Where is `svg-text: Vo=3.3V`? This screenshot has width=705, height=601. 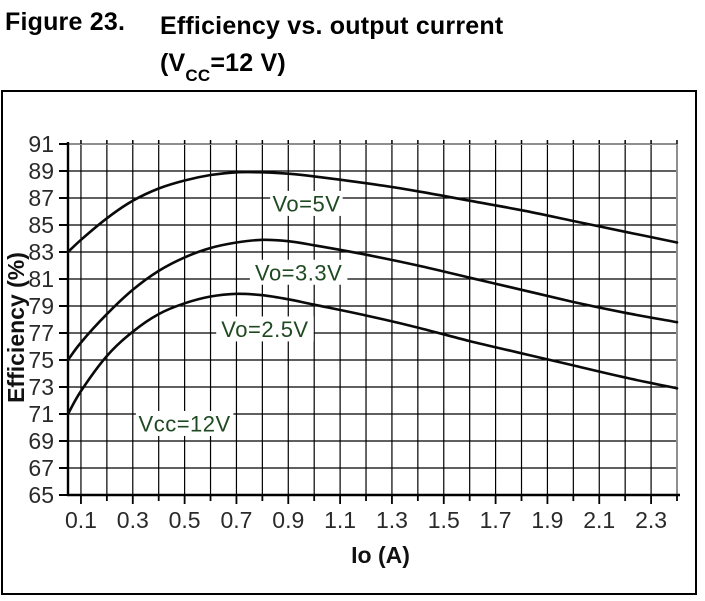 svg-text: Vo=3.3V is located at coordinates (298, 272).